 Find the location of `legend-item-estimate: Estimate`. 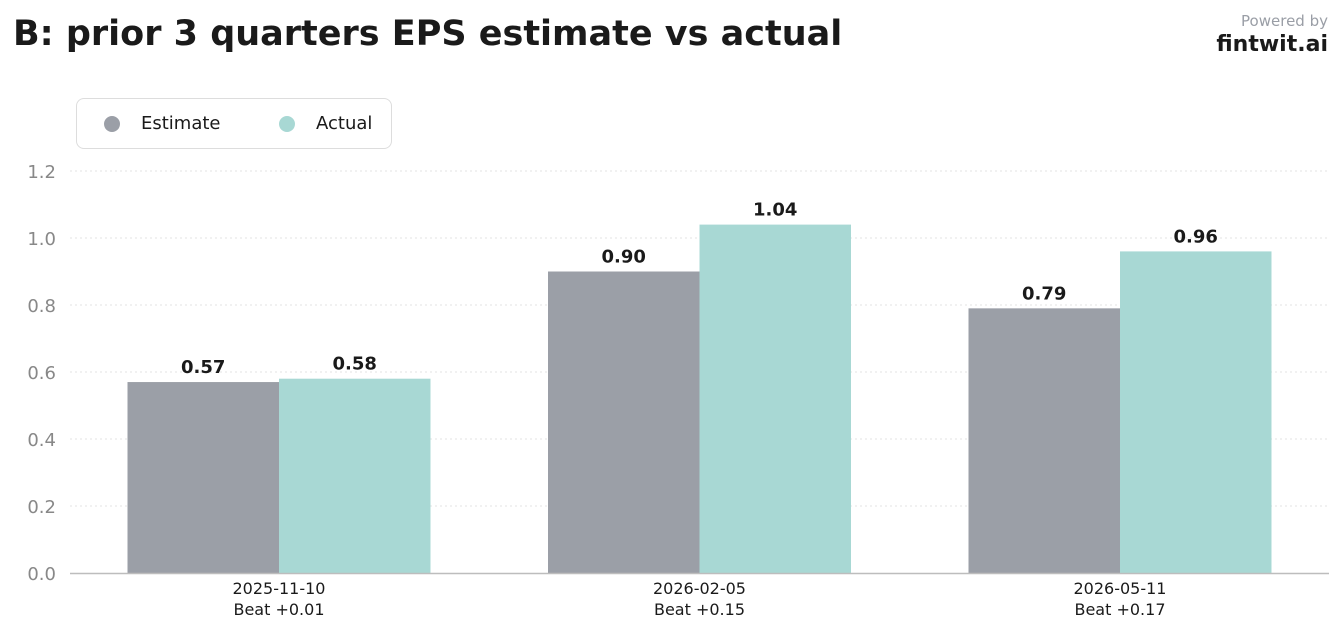

legend-item-estimate: Estimate is located at coordinates (162, 123).